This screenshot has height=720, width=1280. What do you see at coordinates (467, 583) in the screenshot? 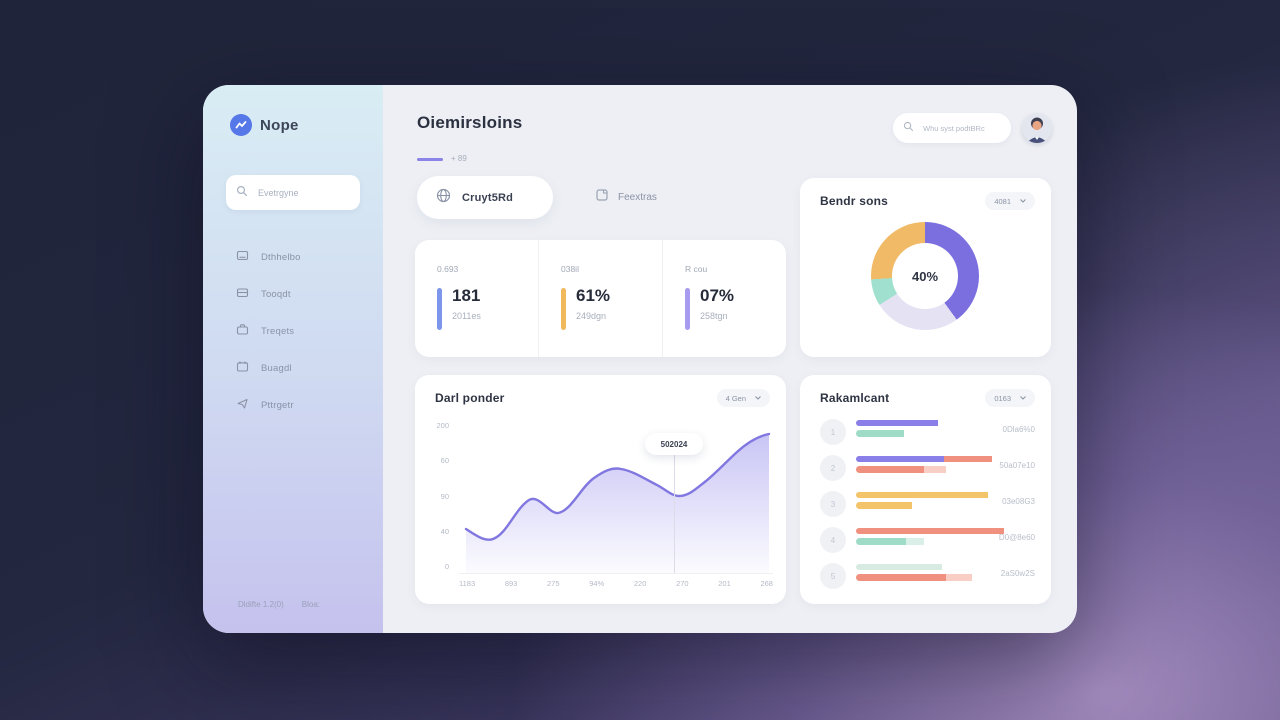
I see `x-axis-label: 1183` at bounding box center [467, 583].